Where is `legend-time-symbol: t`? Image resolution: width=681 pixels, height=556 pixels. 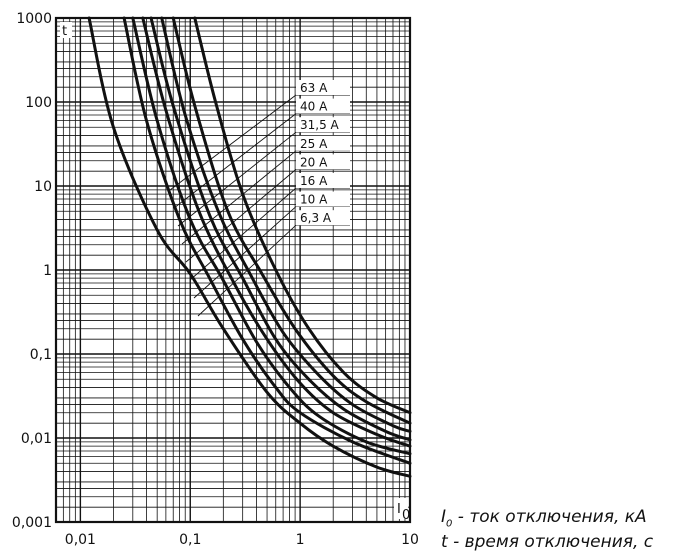 legend-time-symbol: t is located at coordinates (444, 542).